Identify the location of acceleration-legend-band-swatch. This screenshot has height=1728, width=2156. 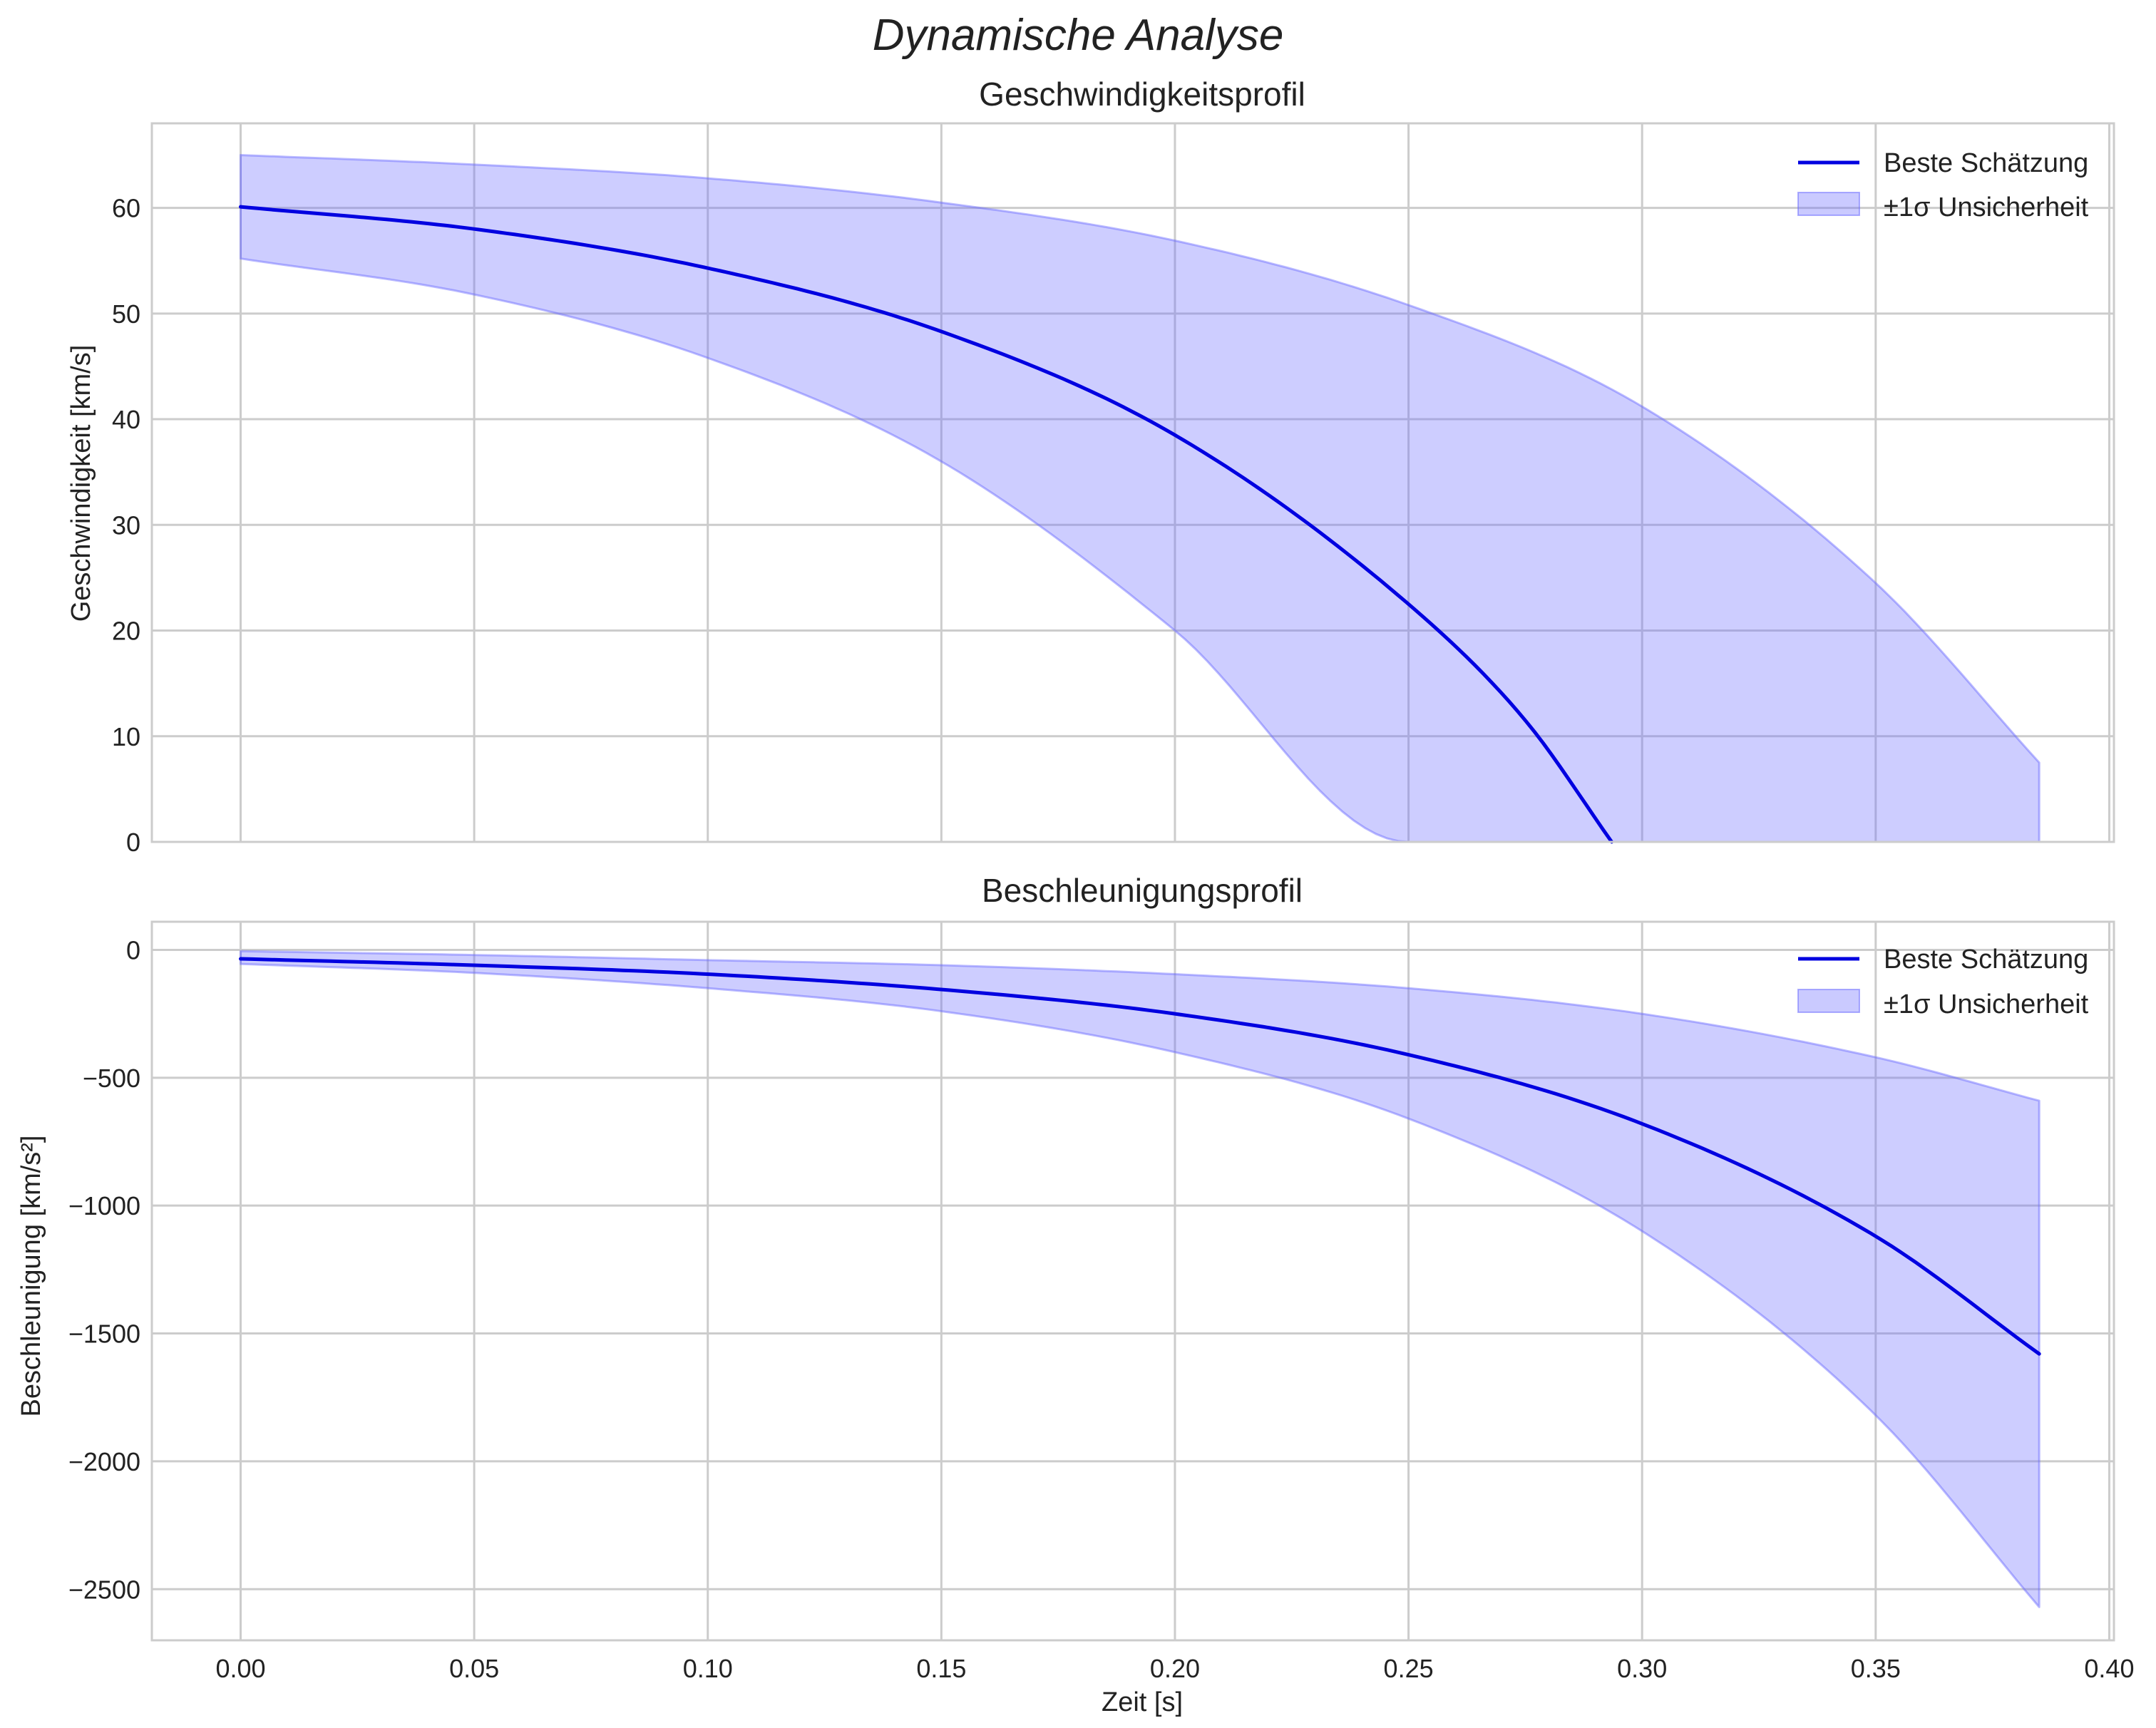
(1828, 1001).